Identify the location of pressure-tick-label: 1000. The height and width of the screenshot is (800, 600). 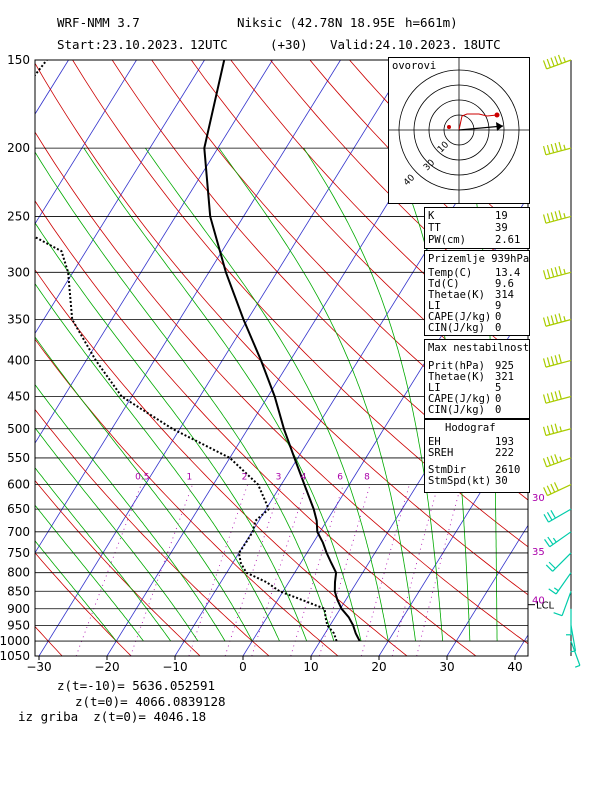
(15, 641).